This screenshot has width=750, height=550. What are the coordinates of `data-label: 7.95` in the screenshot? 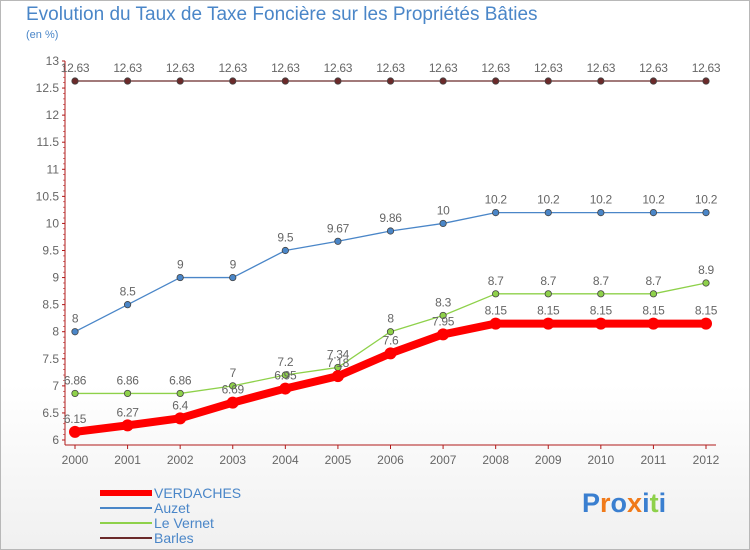 It's located at (443, 321).